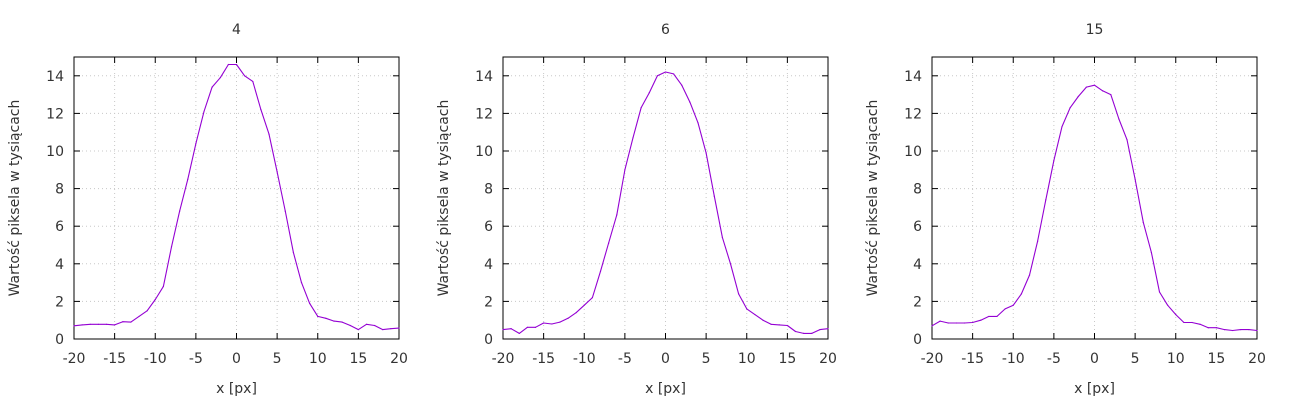 Image resolution: width=1300 pixels, height=405 pixels. What do you see at coordinates (74, 359) in the screenshot?
I see `x-tick-label: -20` at bounding box center [74, 359].